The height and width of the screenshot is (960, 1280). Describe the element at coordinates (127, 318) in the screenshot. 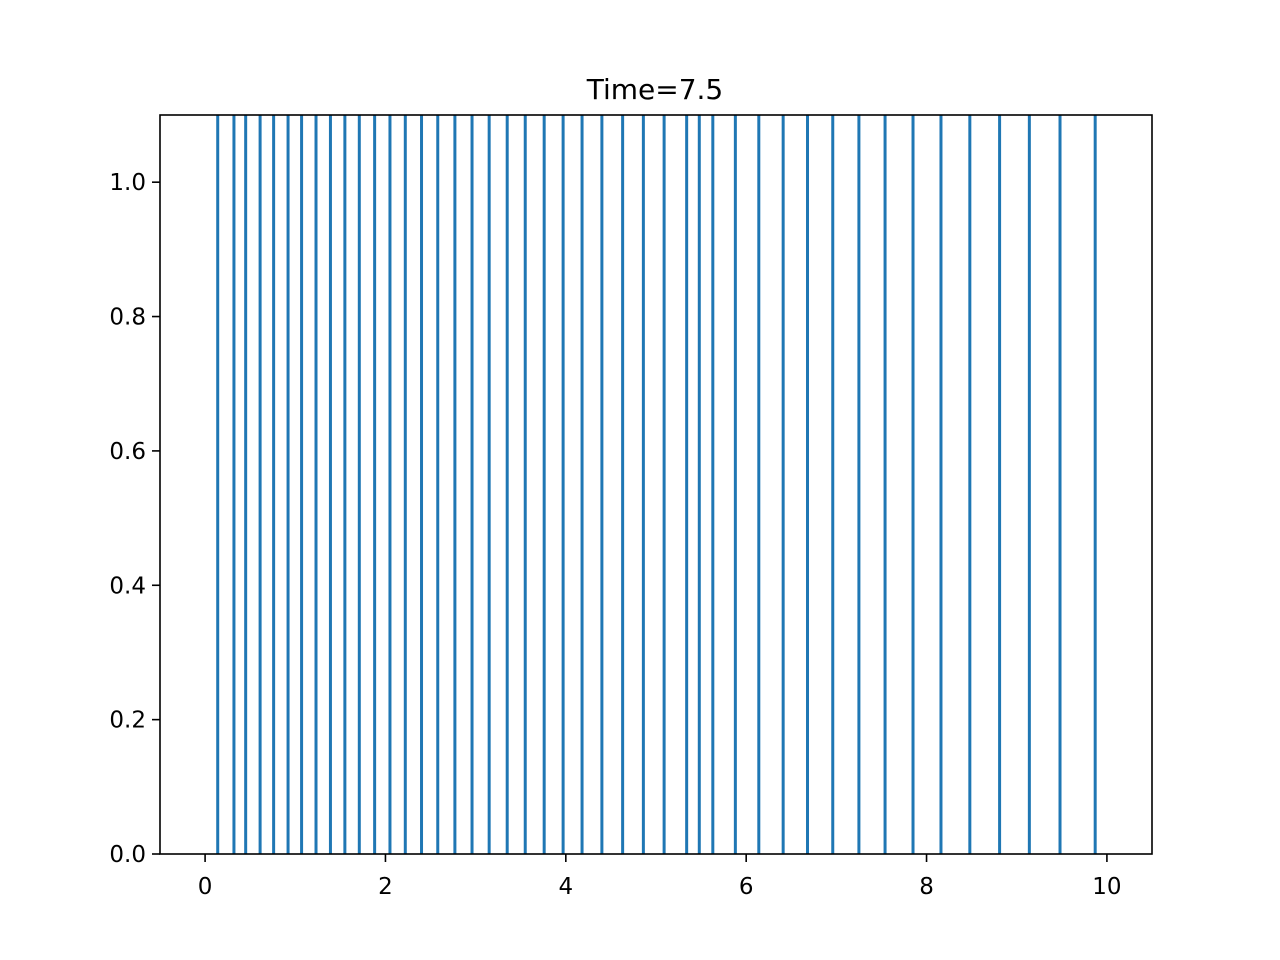

I see `y-tick-label: 0.8` at that location.